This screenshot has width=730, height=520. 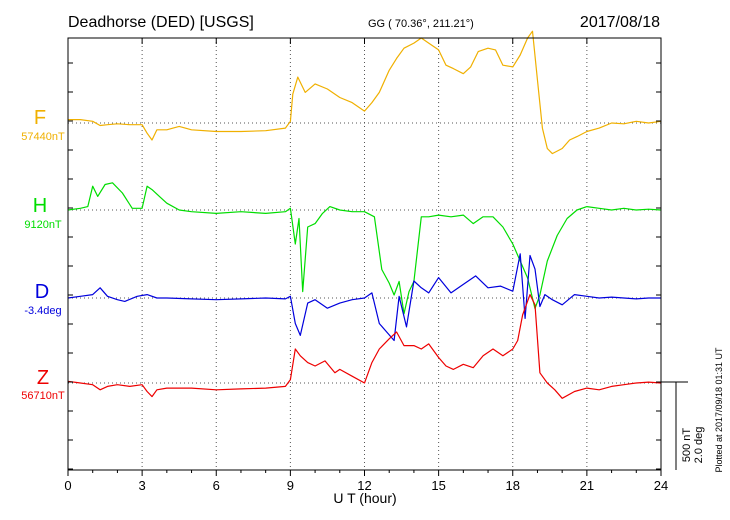 I want to click on scale-bar: 500 nT 2.0 deg, so click(x=683, y=425).